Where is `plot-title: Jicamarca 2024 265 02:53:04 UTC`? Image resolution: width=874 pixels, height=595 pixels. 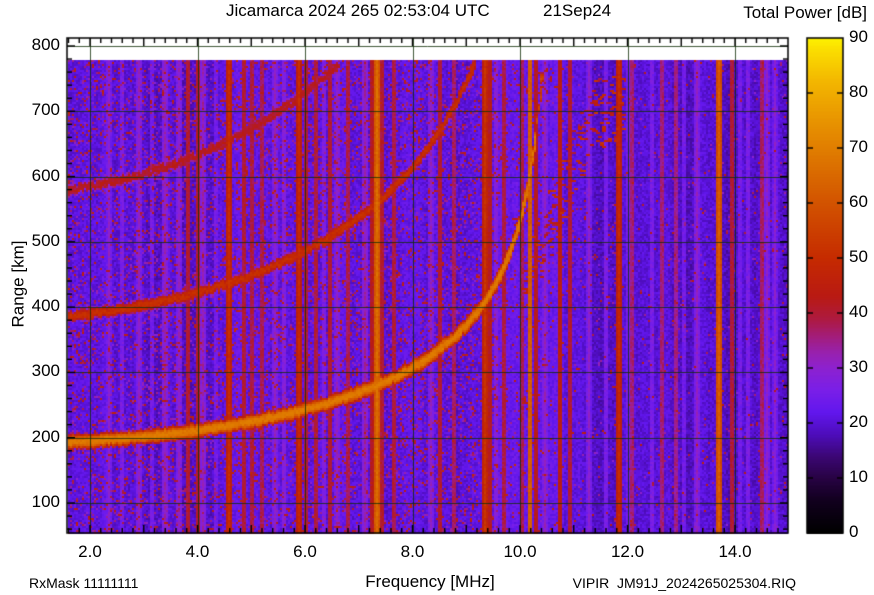
plot-title: Jicamarca 2024 265 02:53:04 UTC is located at coordinates (358, 10).